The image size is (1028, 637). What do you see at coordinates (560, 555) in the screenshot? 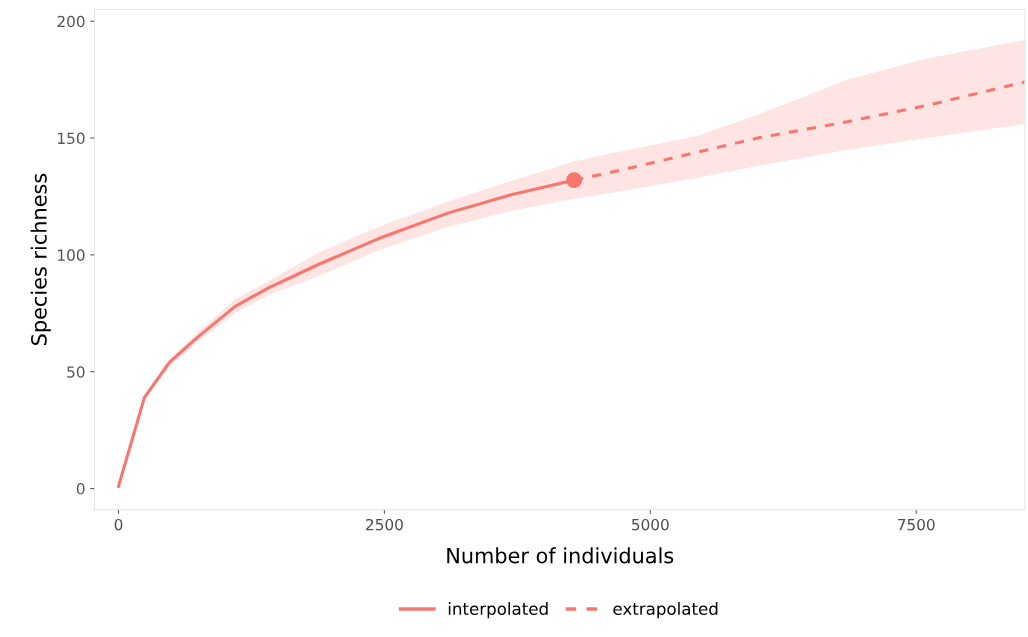
I see `x-axis-title: Number of individuals` at bounding box center [560, 555].